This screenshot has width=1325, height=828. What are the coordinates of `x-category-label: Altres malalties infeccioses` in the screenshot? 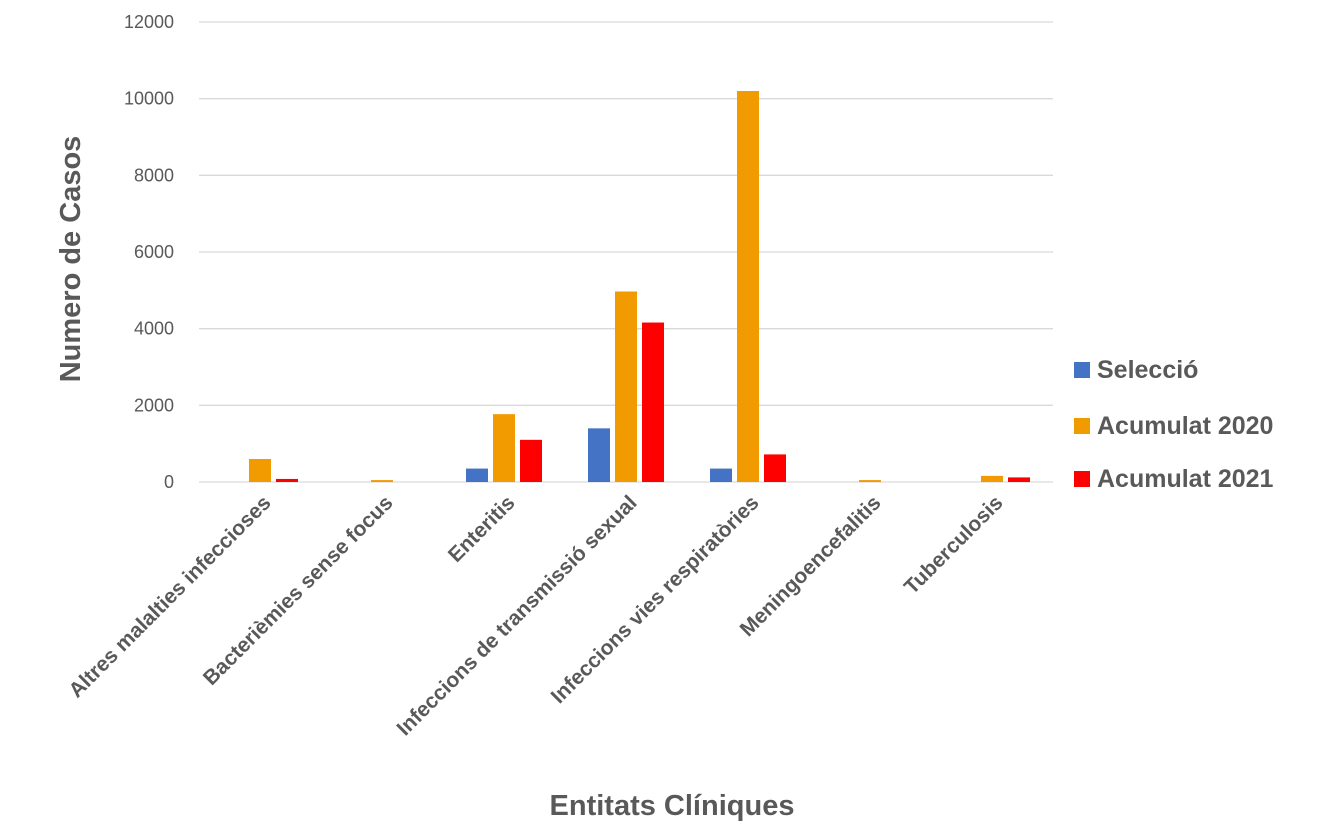 It's located at (169, 596).